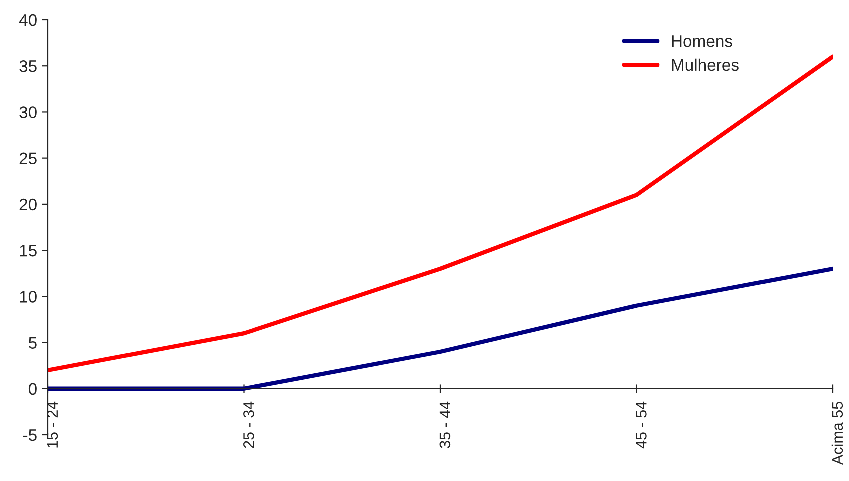  What do you see at coordinates (641, 425) in the screenshot?
I see `x-tick-label: 45 - 54` at bounding box center [641, 425].